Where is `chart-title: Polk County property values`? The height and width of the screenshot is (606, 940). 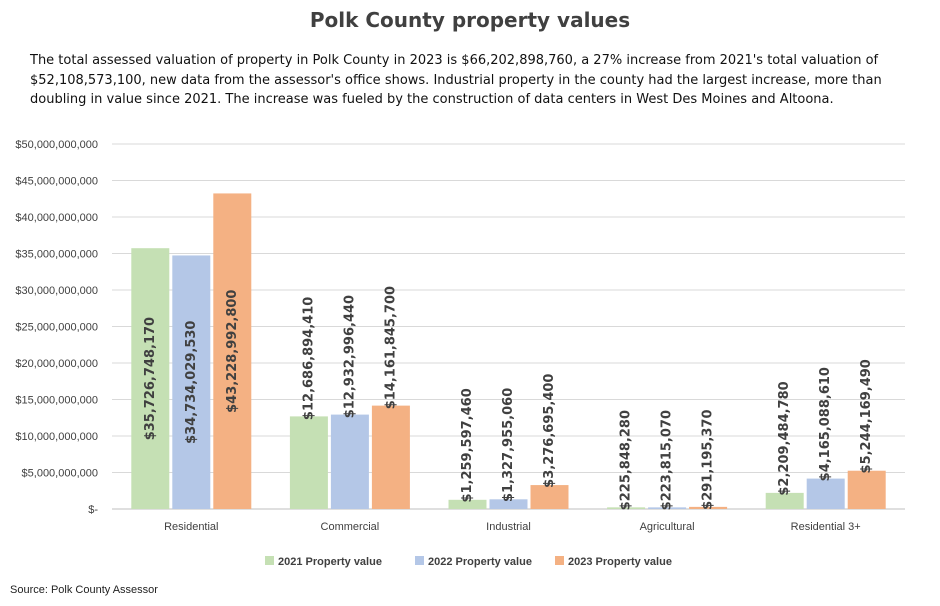
chart-title: Polk County property values is located at coordinates (470, 20).